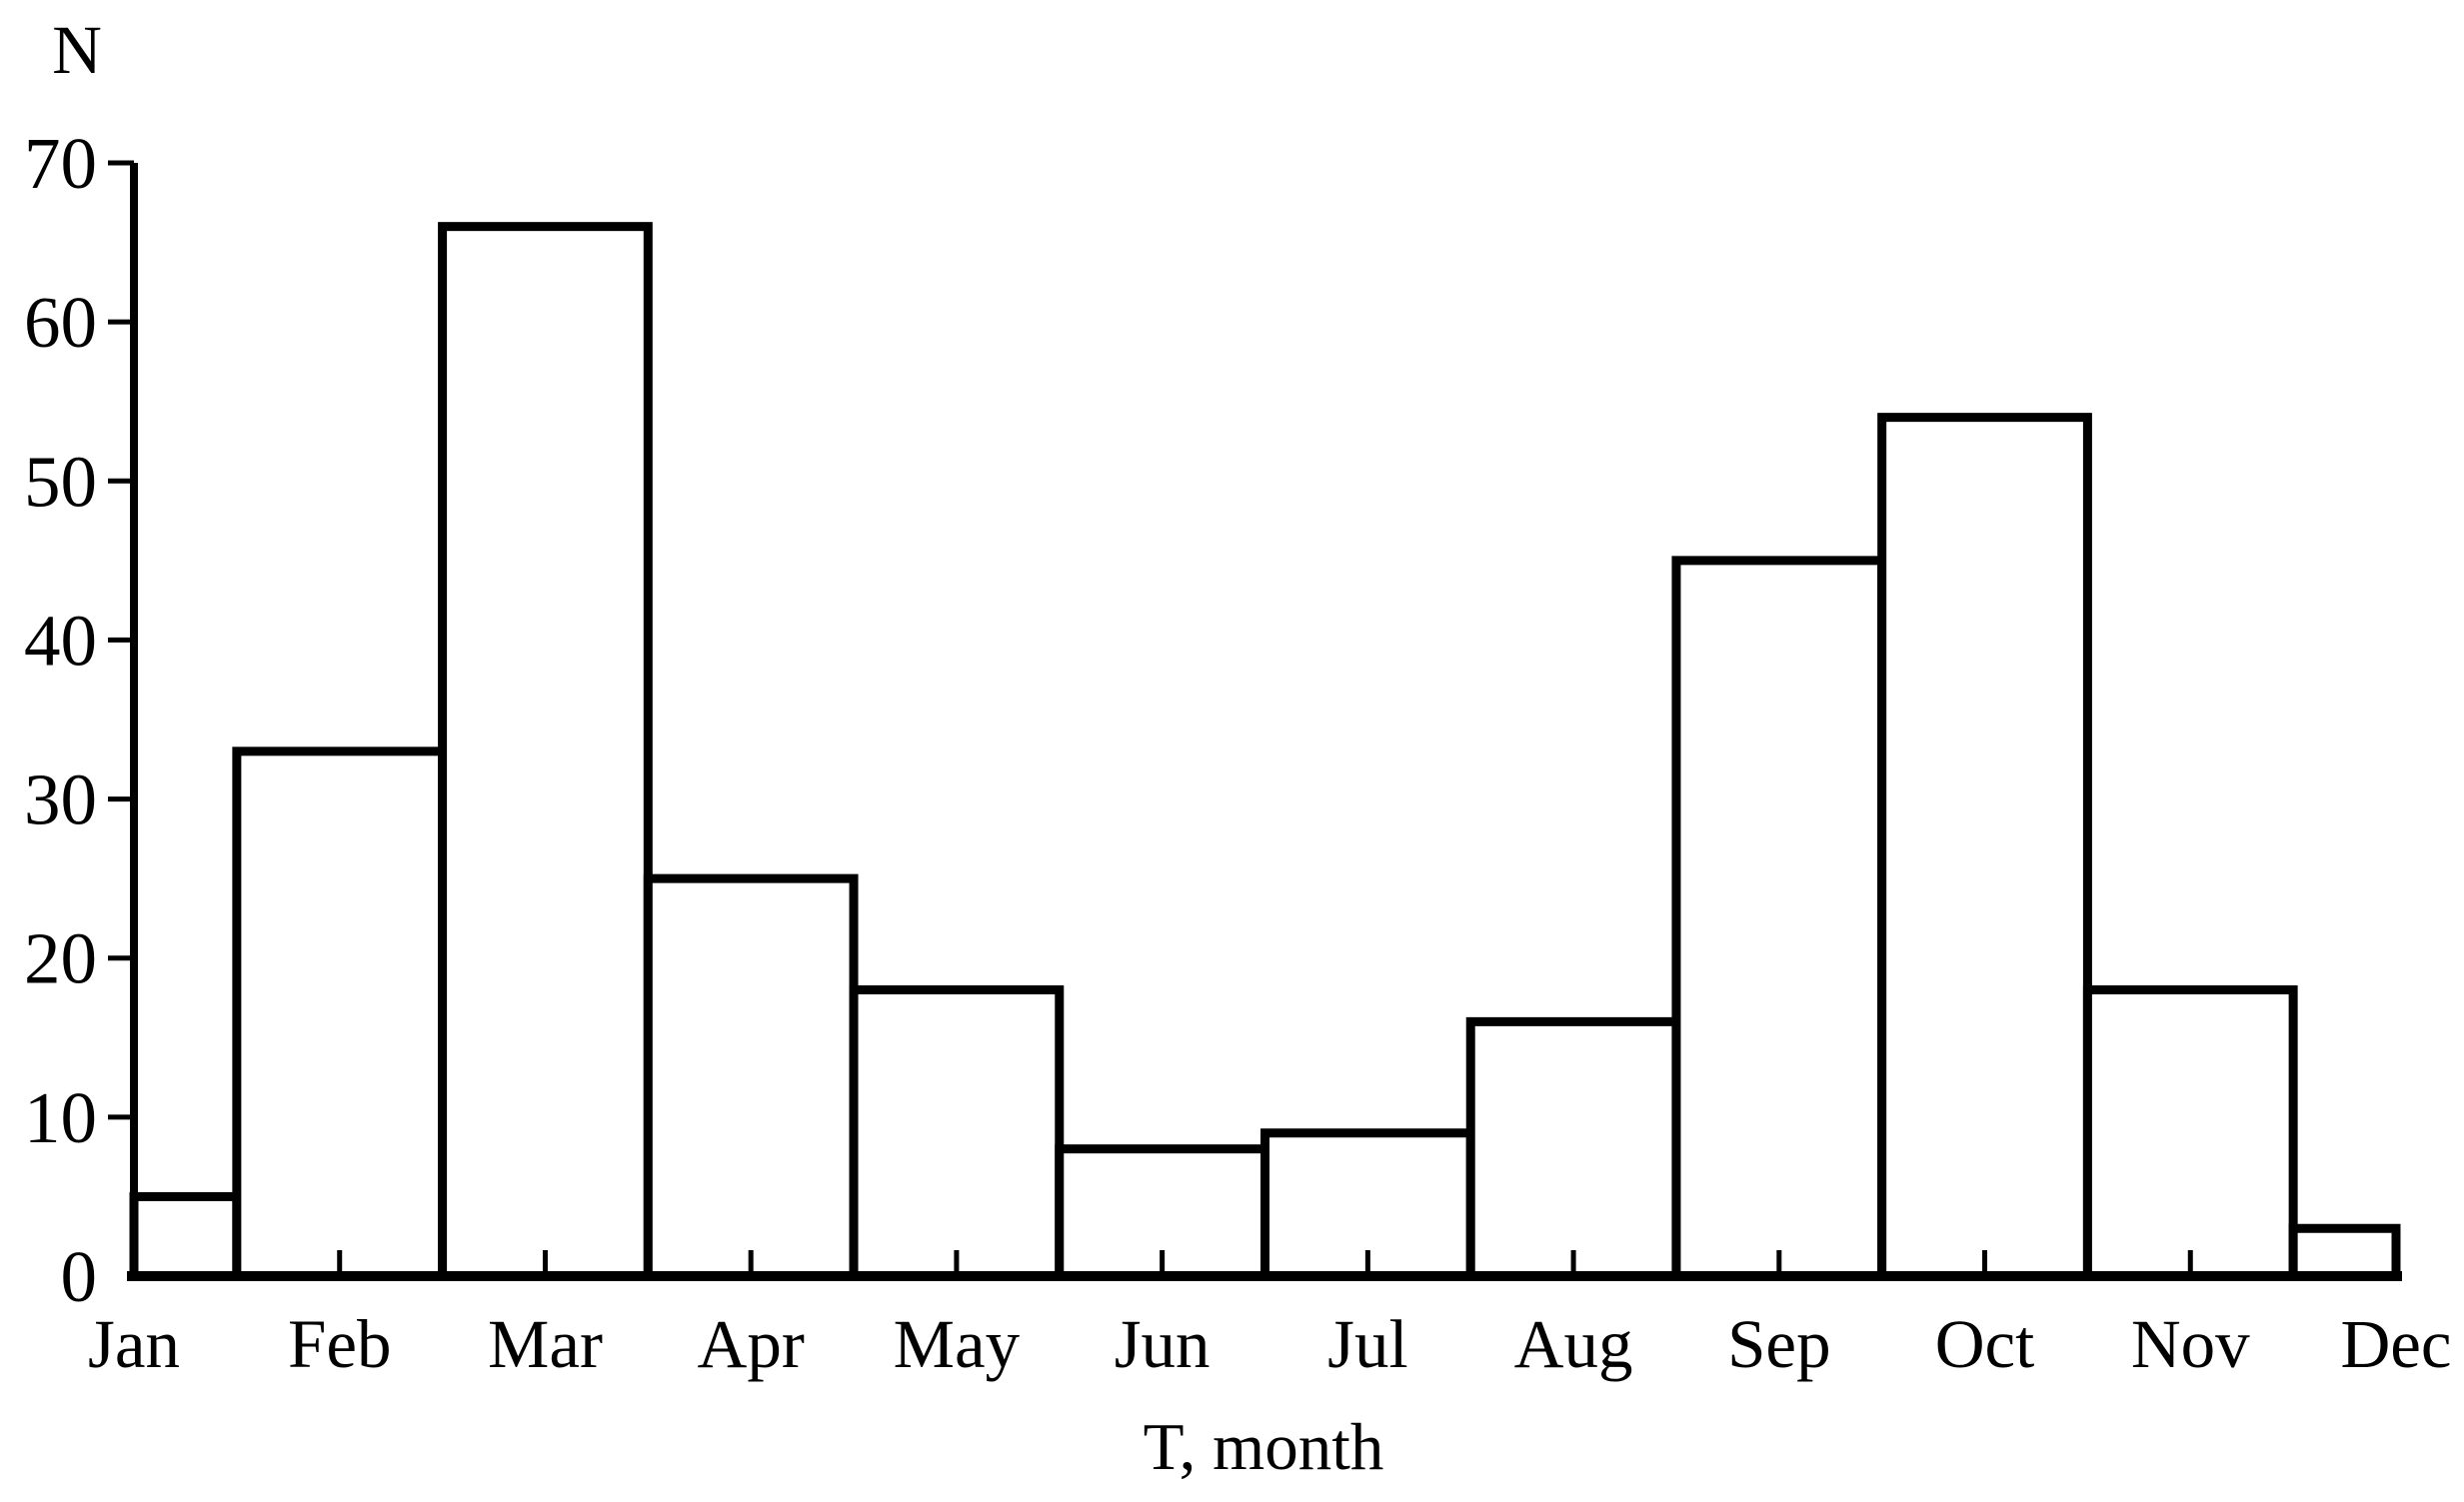 This screenshot has height=1502, width=2464. What do you see at coordinates (60, 640) in the screenshot?
I see `y-tick-label: 40` at bounding box center [60, 640].